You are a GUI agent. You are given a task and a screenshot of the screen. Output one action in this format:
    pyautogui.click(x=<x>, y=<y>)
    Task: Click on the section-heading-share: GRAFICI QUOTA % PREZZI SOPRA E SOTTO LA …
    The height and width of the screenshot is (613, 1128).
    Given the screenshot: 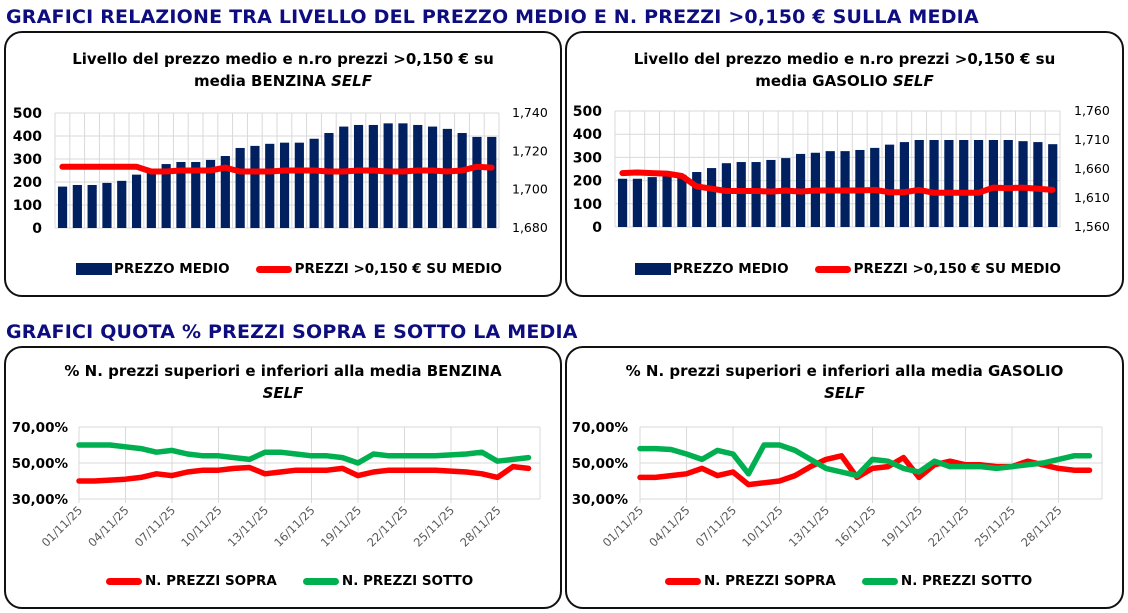 What is the action you would take?
    pyautogui.click(x=292, y=332)
    